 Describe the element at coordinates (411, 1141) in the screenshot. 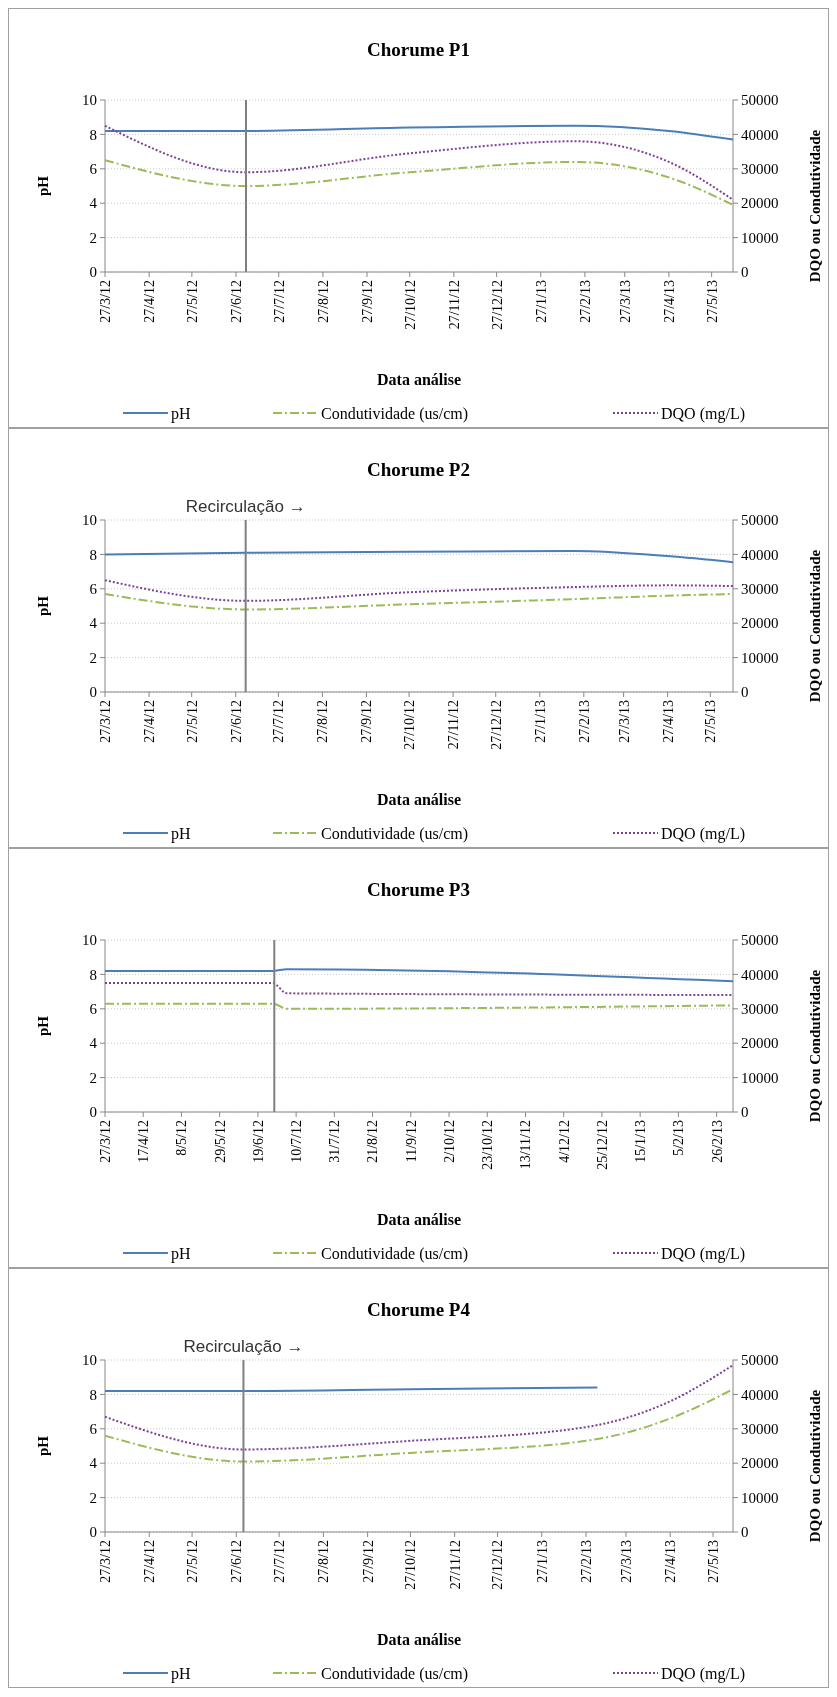

I see `x-tick-label: 11/9/12` at that location.